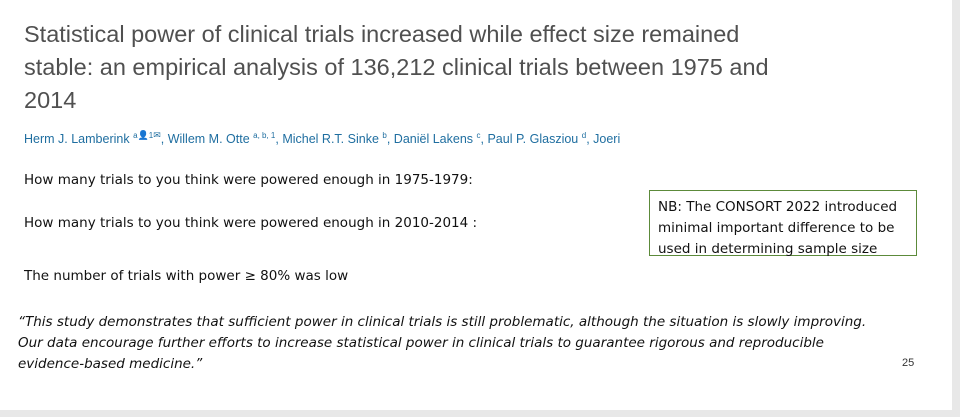  Describe the element at coordinates (135, 135) in the screenshot. I see `author-affiliation: a` at that location.